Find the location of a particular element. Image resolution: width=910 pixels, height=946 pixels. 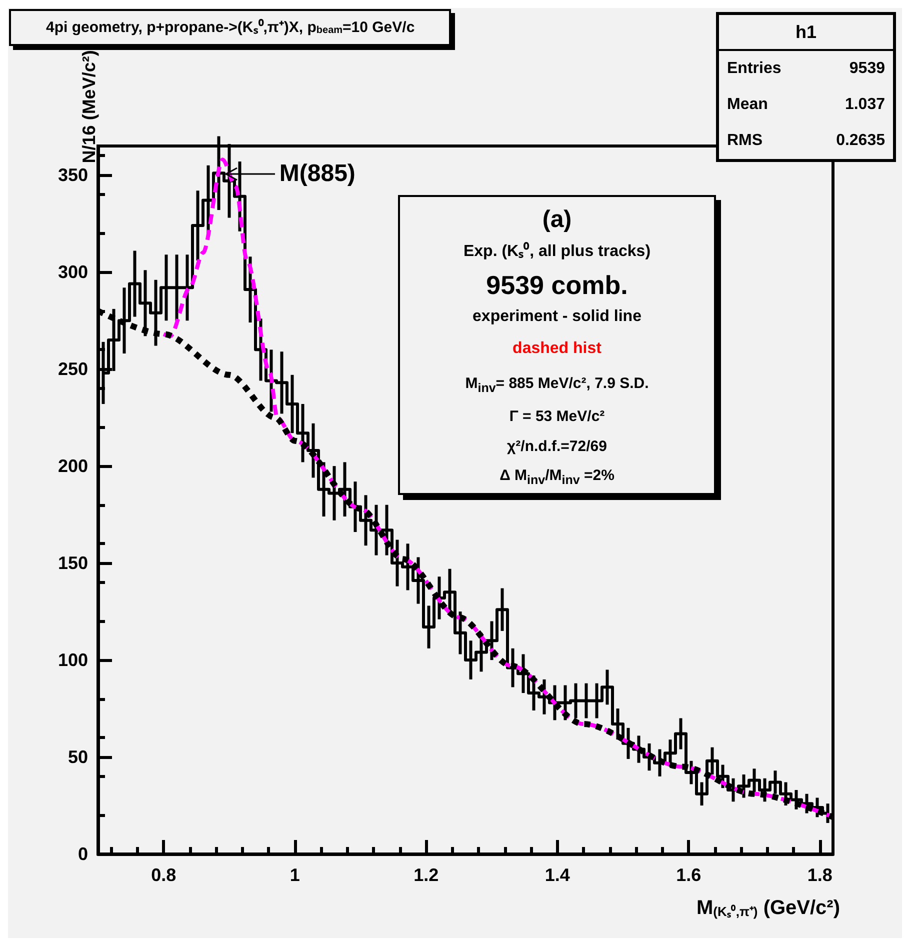

x-axis-title: M(Kₛ⁰,π⁺) (GeV/c²) is located at coordinates (768, 908).